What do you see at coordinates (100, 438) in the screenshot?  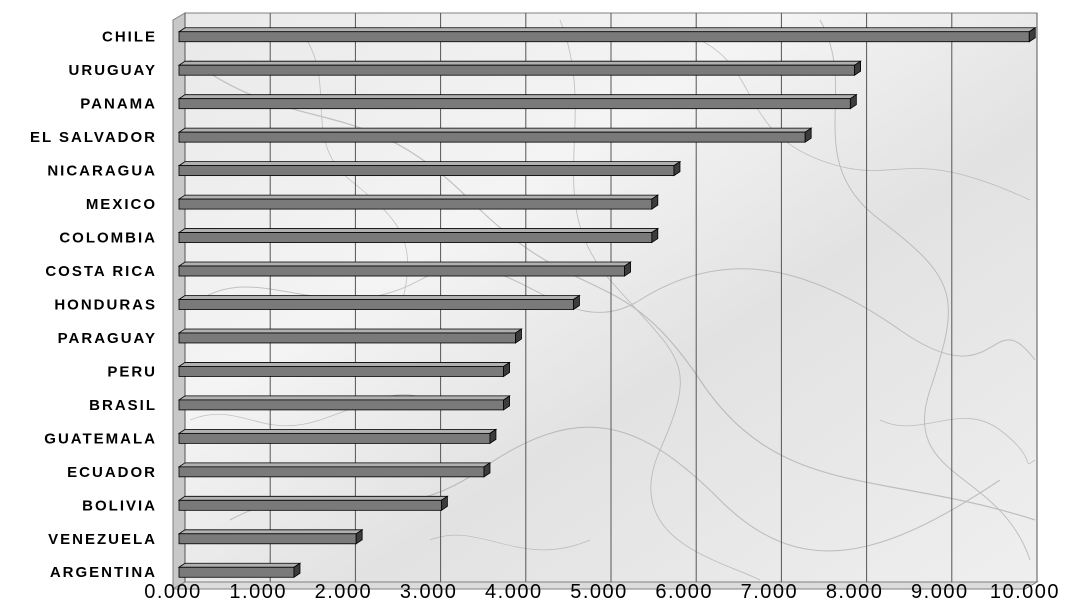 I see `category-label: GUATEMALA` at bounding box center [100, 438].